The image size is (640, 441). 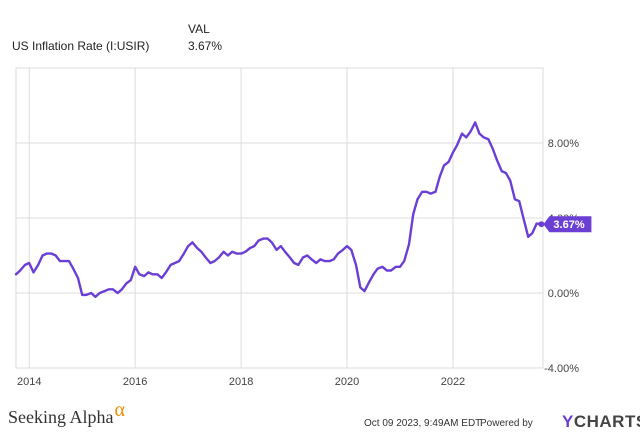 I want to click on seeking-alpha-logo: Seeking Alphaα, so click(x=66, y=414).